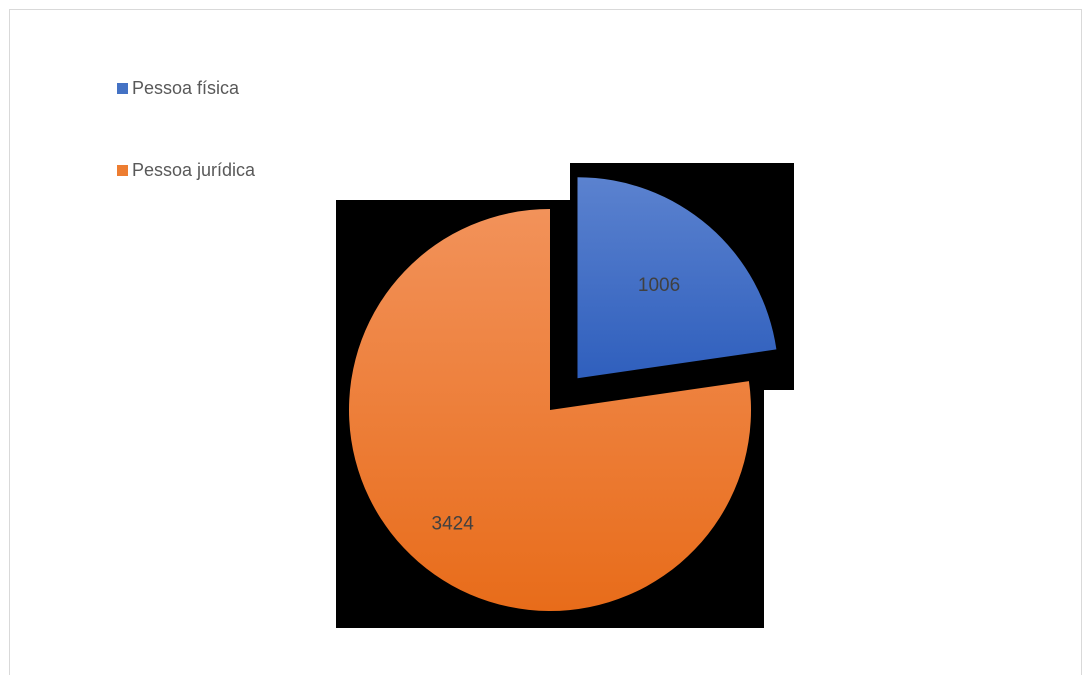 The image size is (1083, 675). Describe the element at coordinates (453, 523) in the screenshot. I see `data-label-pessoa-juridica: 3424` at that location.